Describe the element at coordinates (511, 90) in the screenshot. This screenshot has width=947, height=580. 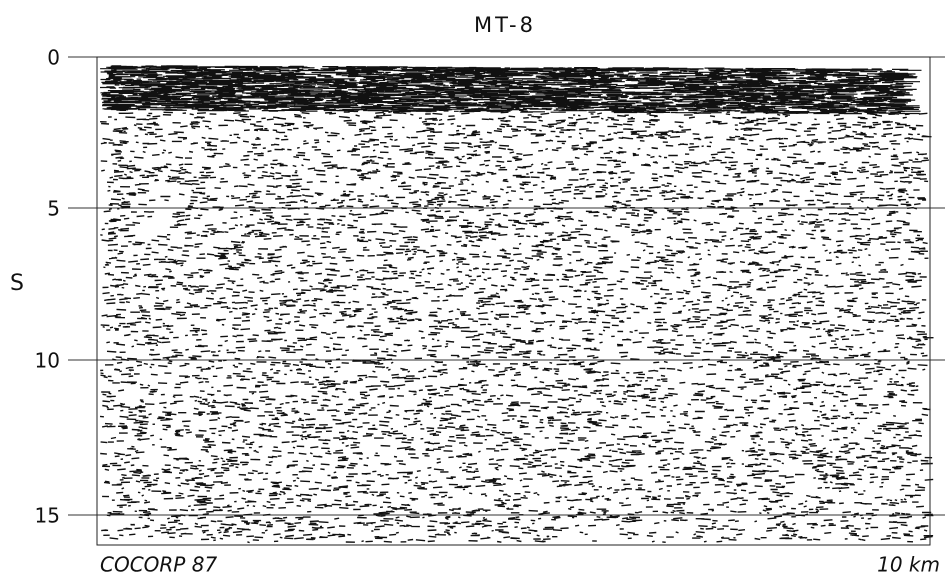
I see `seismic-reflector-band` at that location.